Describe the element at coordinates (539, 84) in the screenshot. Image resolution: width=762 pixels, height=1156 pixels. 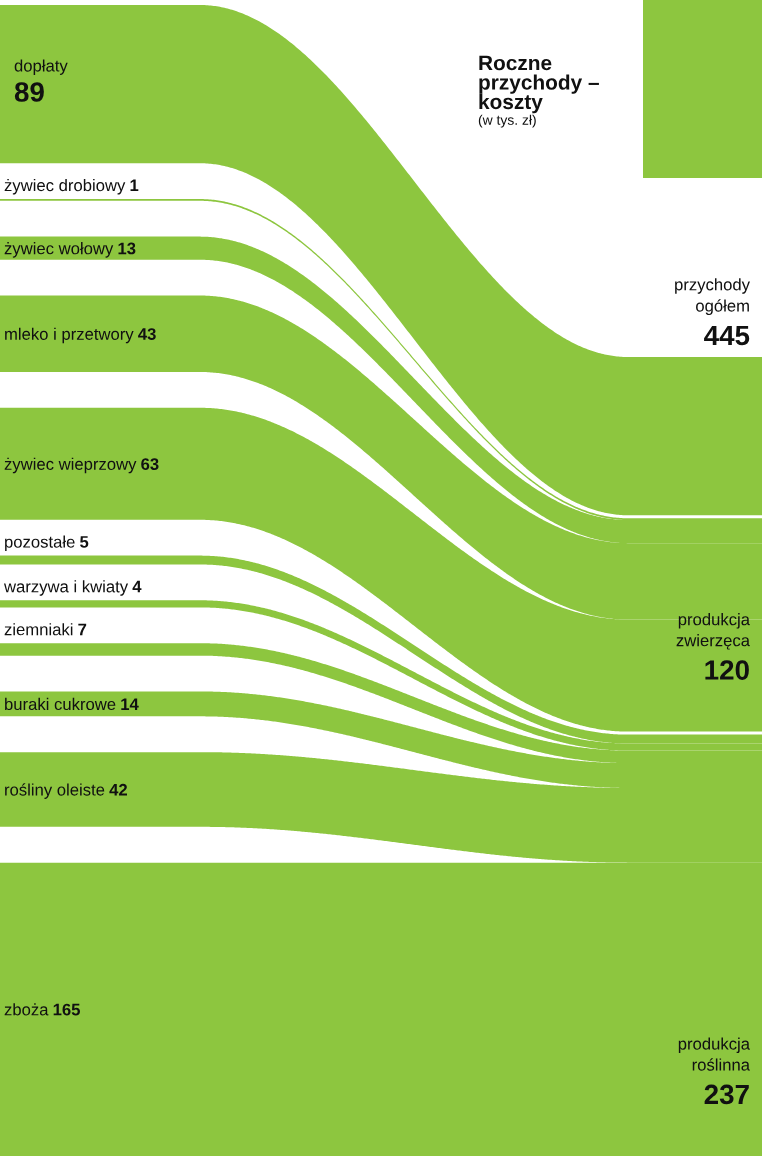
I see `text: Roczne przychody – koszty` at that location.